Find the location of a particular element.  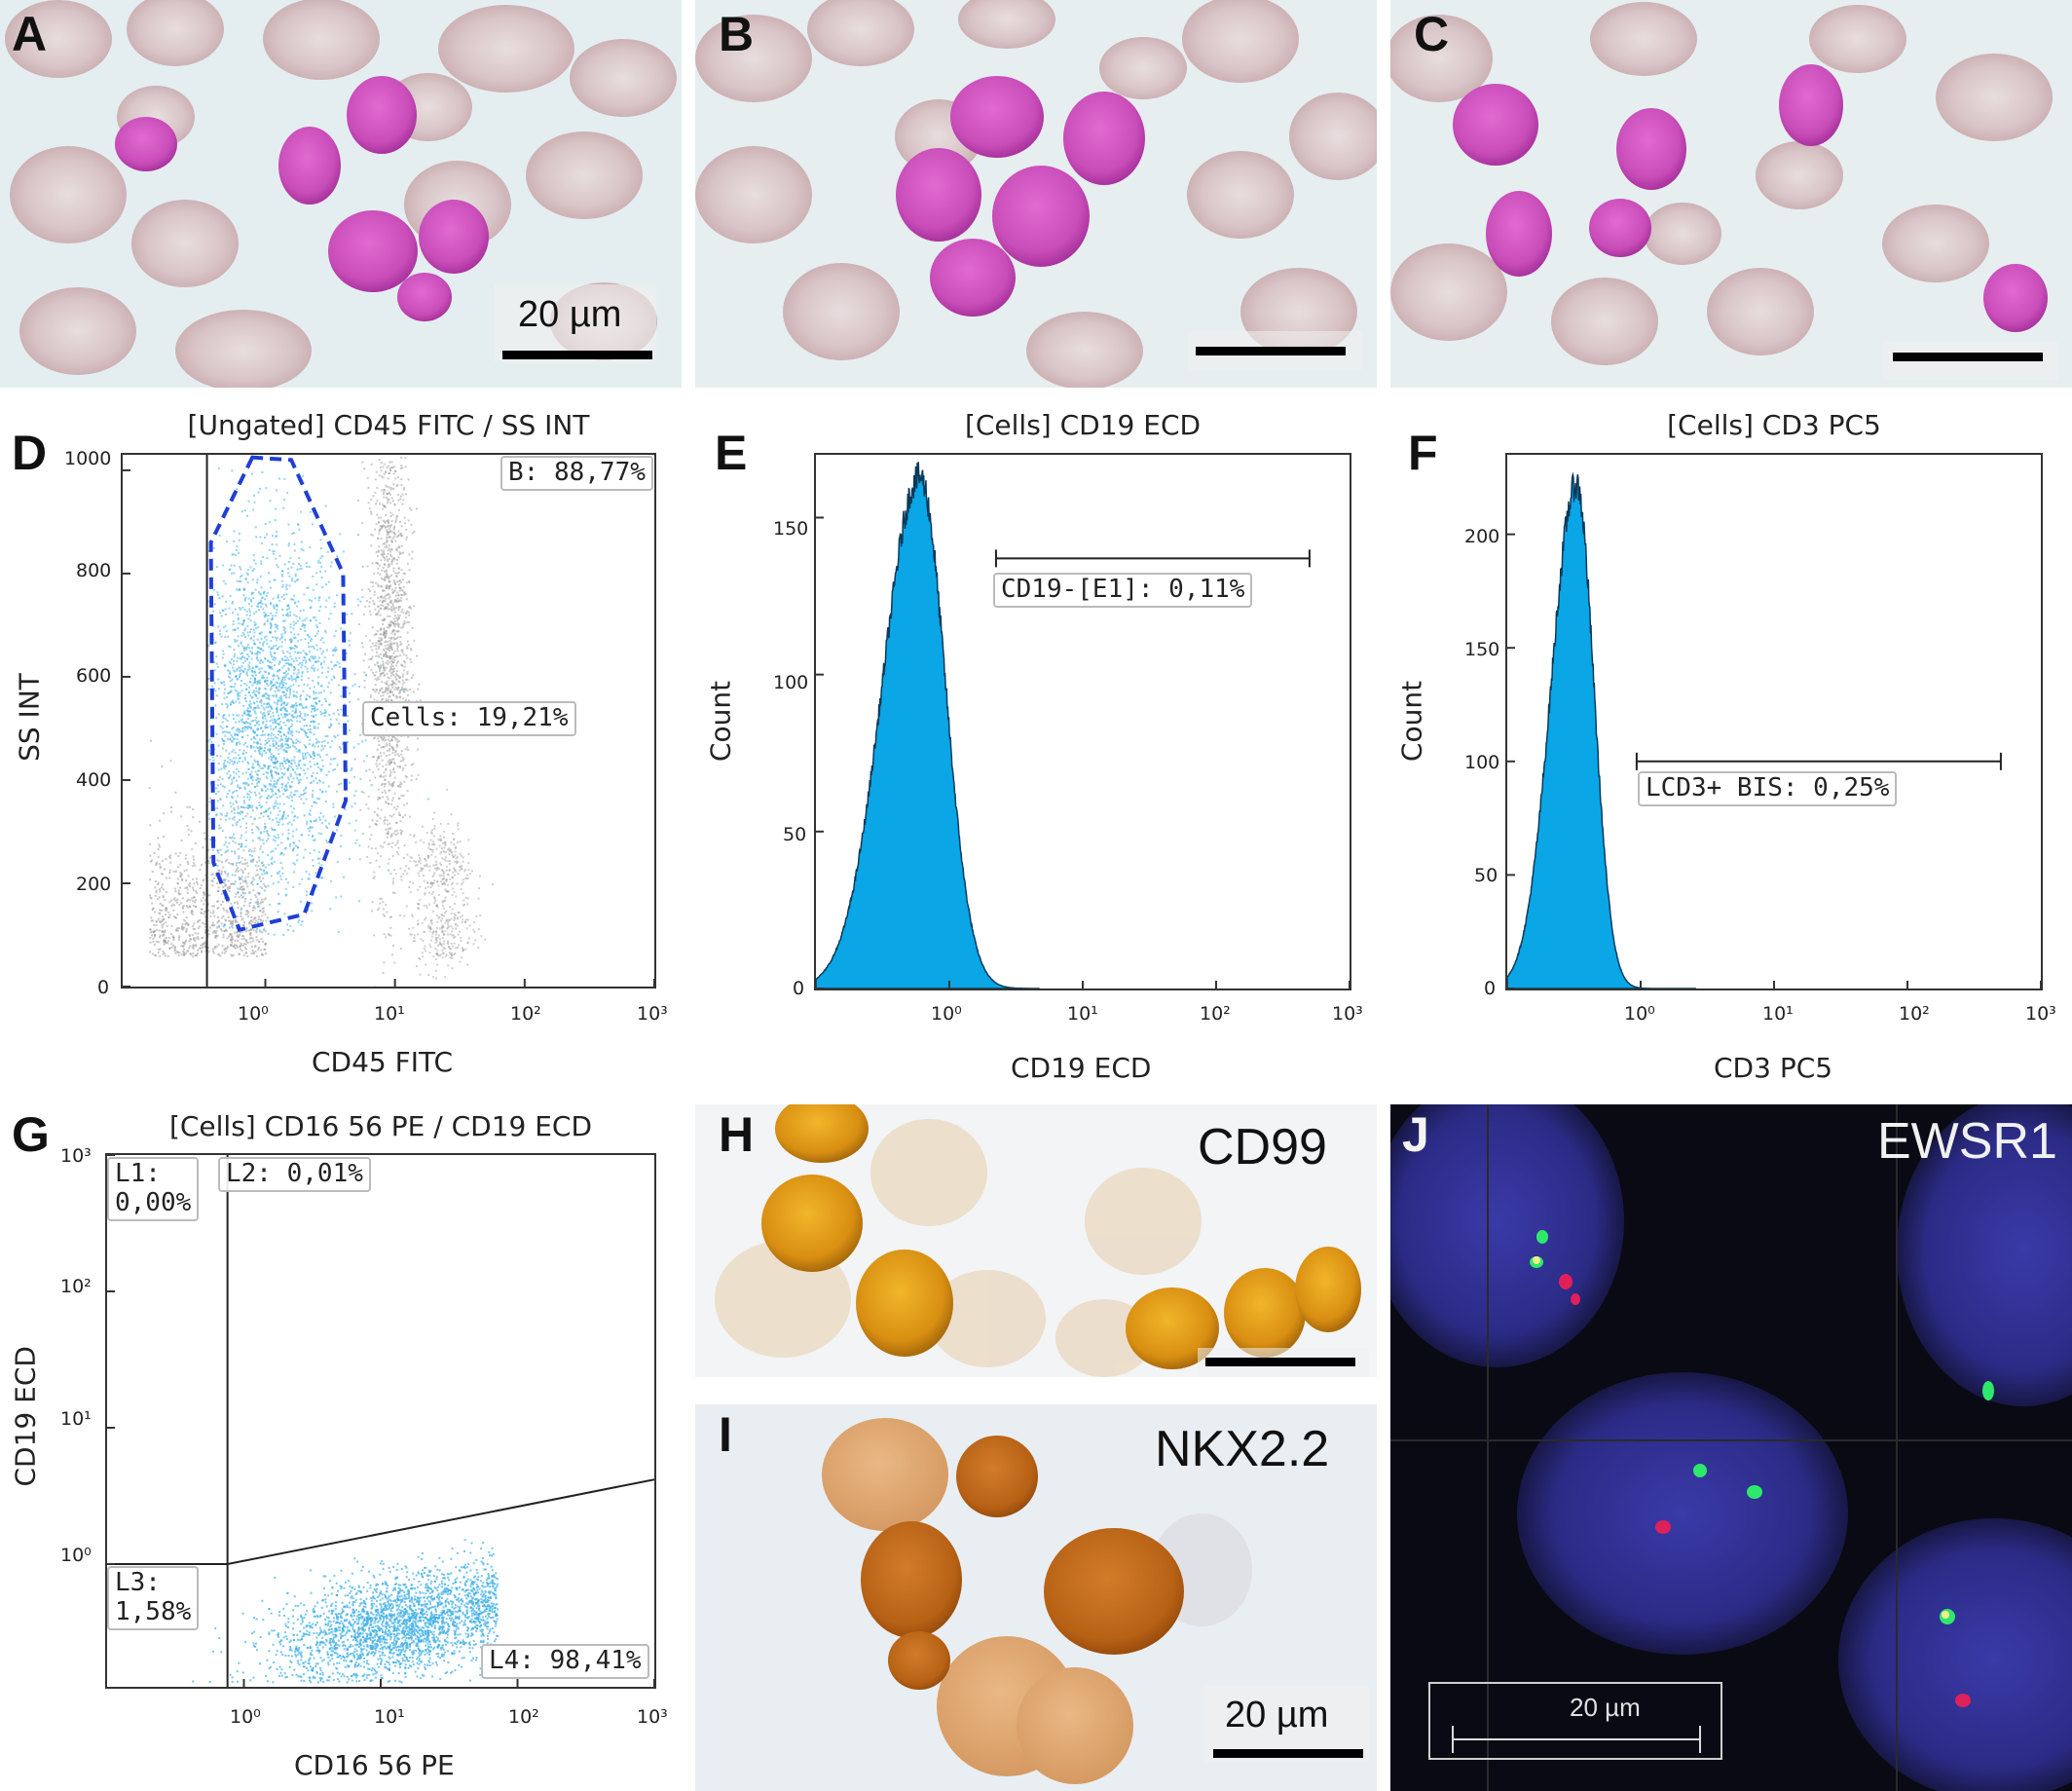

micrograph-c-image is located at coordinates (1731, 194).